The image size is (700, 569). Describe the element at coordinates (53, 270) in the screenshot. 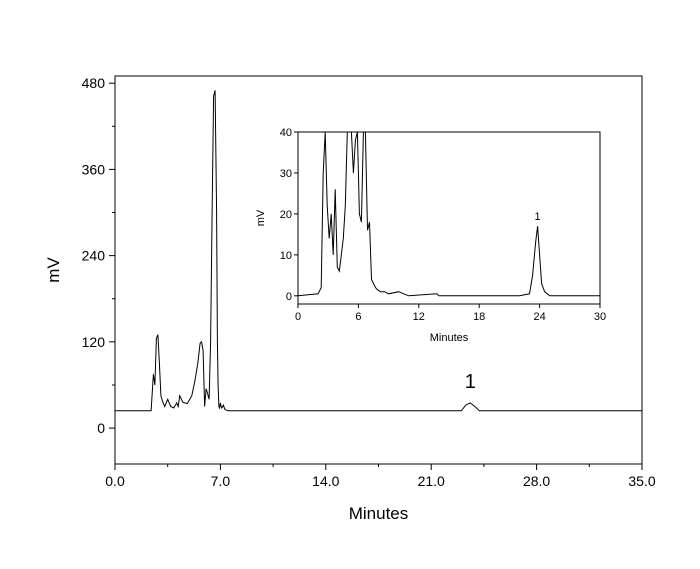

I see `main-y-axis-label: mV` at that location.